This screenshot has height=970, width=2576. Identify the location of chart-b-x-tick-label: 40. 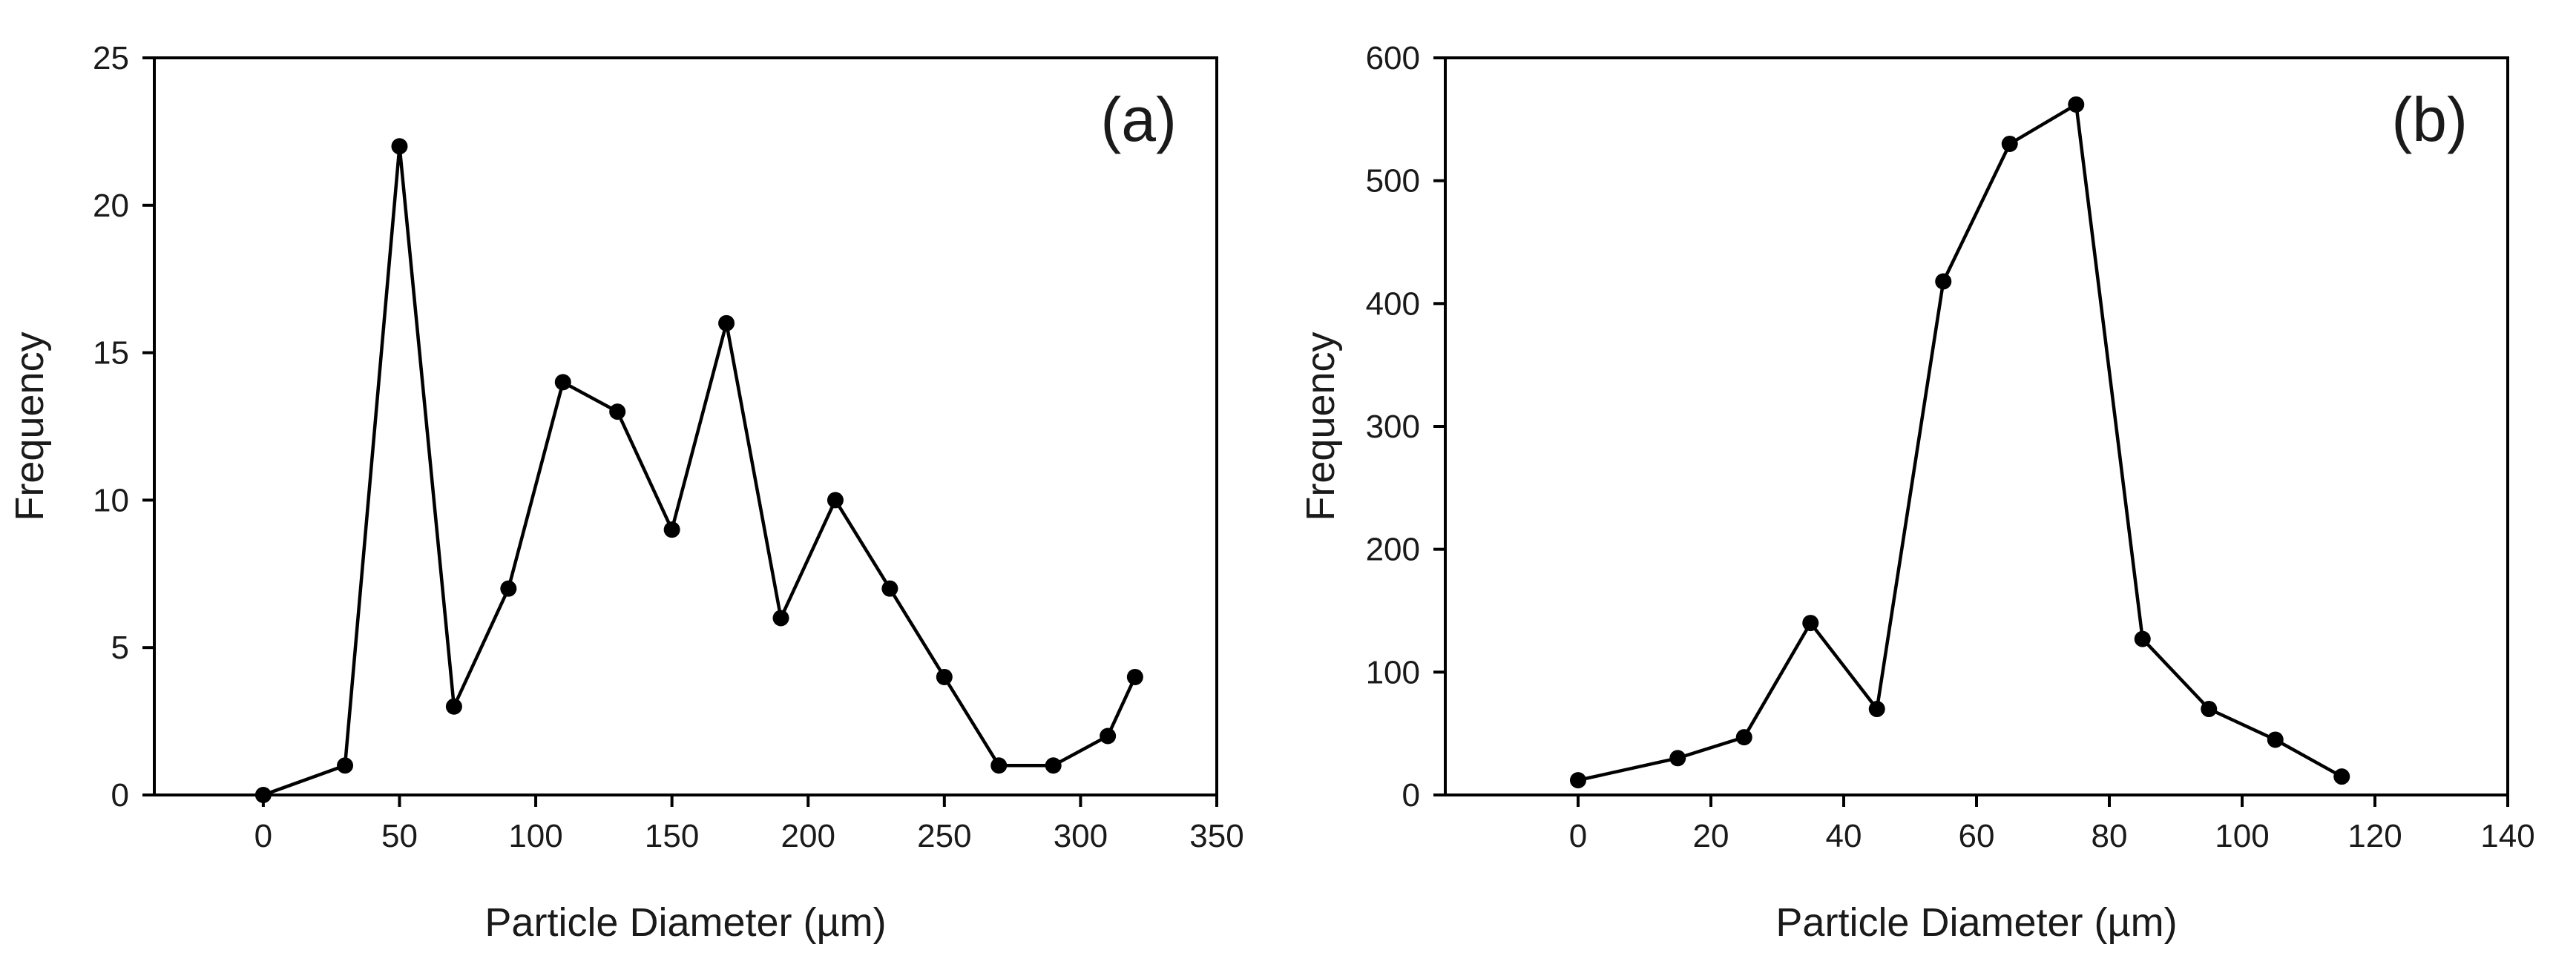
(1844, 836).